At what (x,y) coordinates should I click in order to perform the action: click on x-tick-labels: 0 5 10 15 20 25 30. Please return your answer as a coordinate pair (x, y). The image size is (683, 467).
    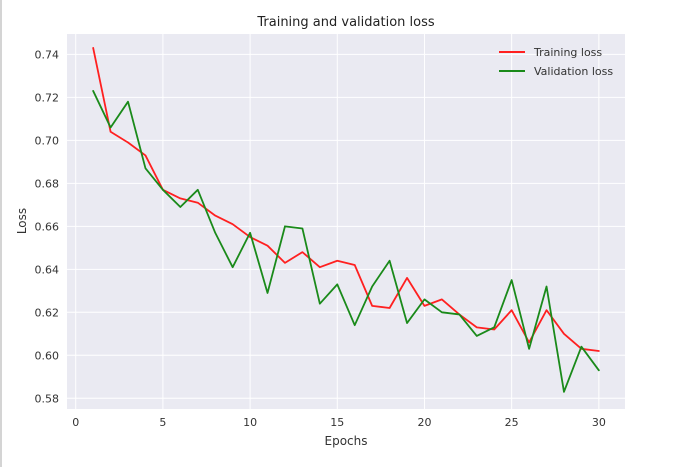
    Looking at the image, I should click on (339, 422).